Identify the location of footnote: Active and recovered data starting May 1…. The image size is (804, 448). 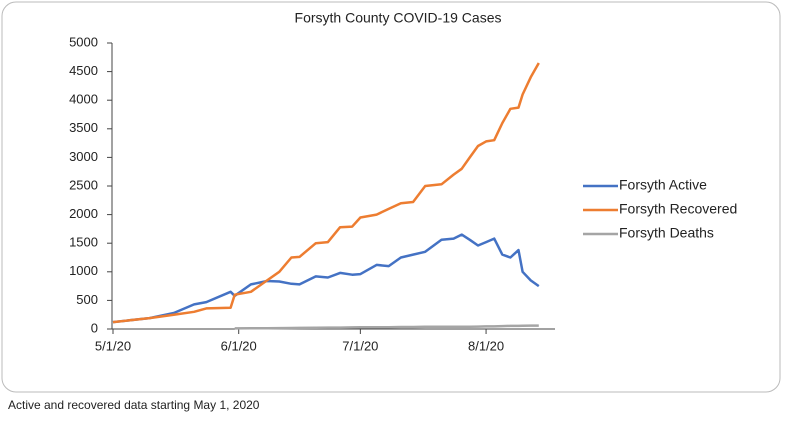
(134, 405).